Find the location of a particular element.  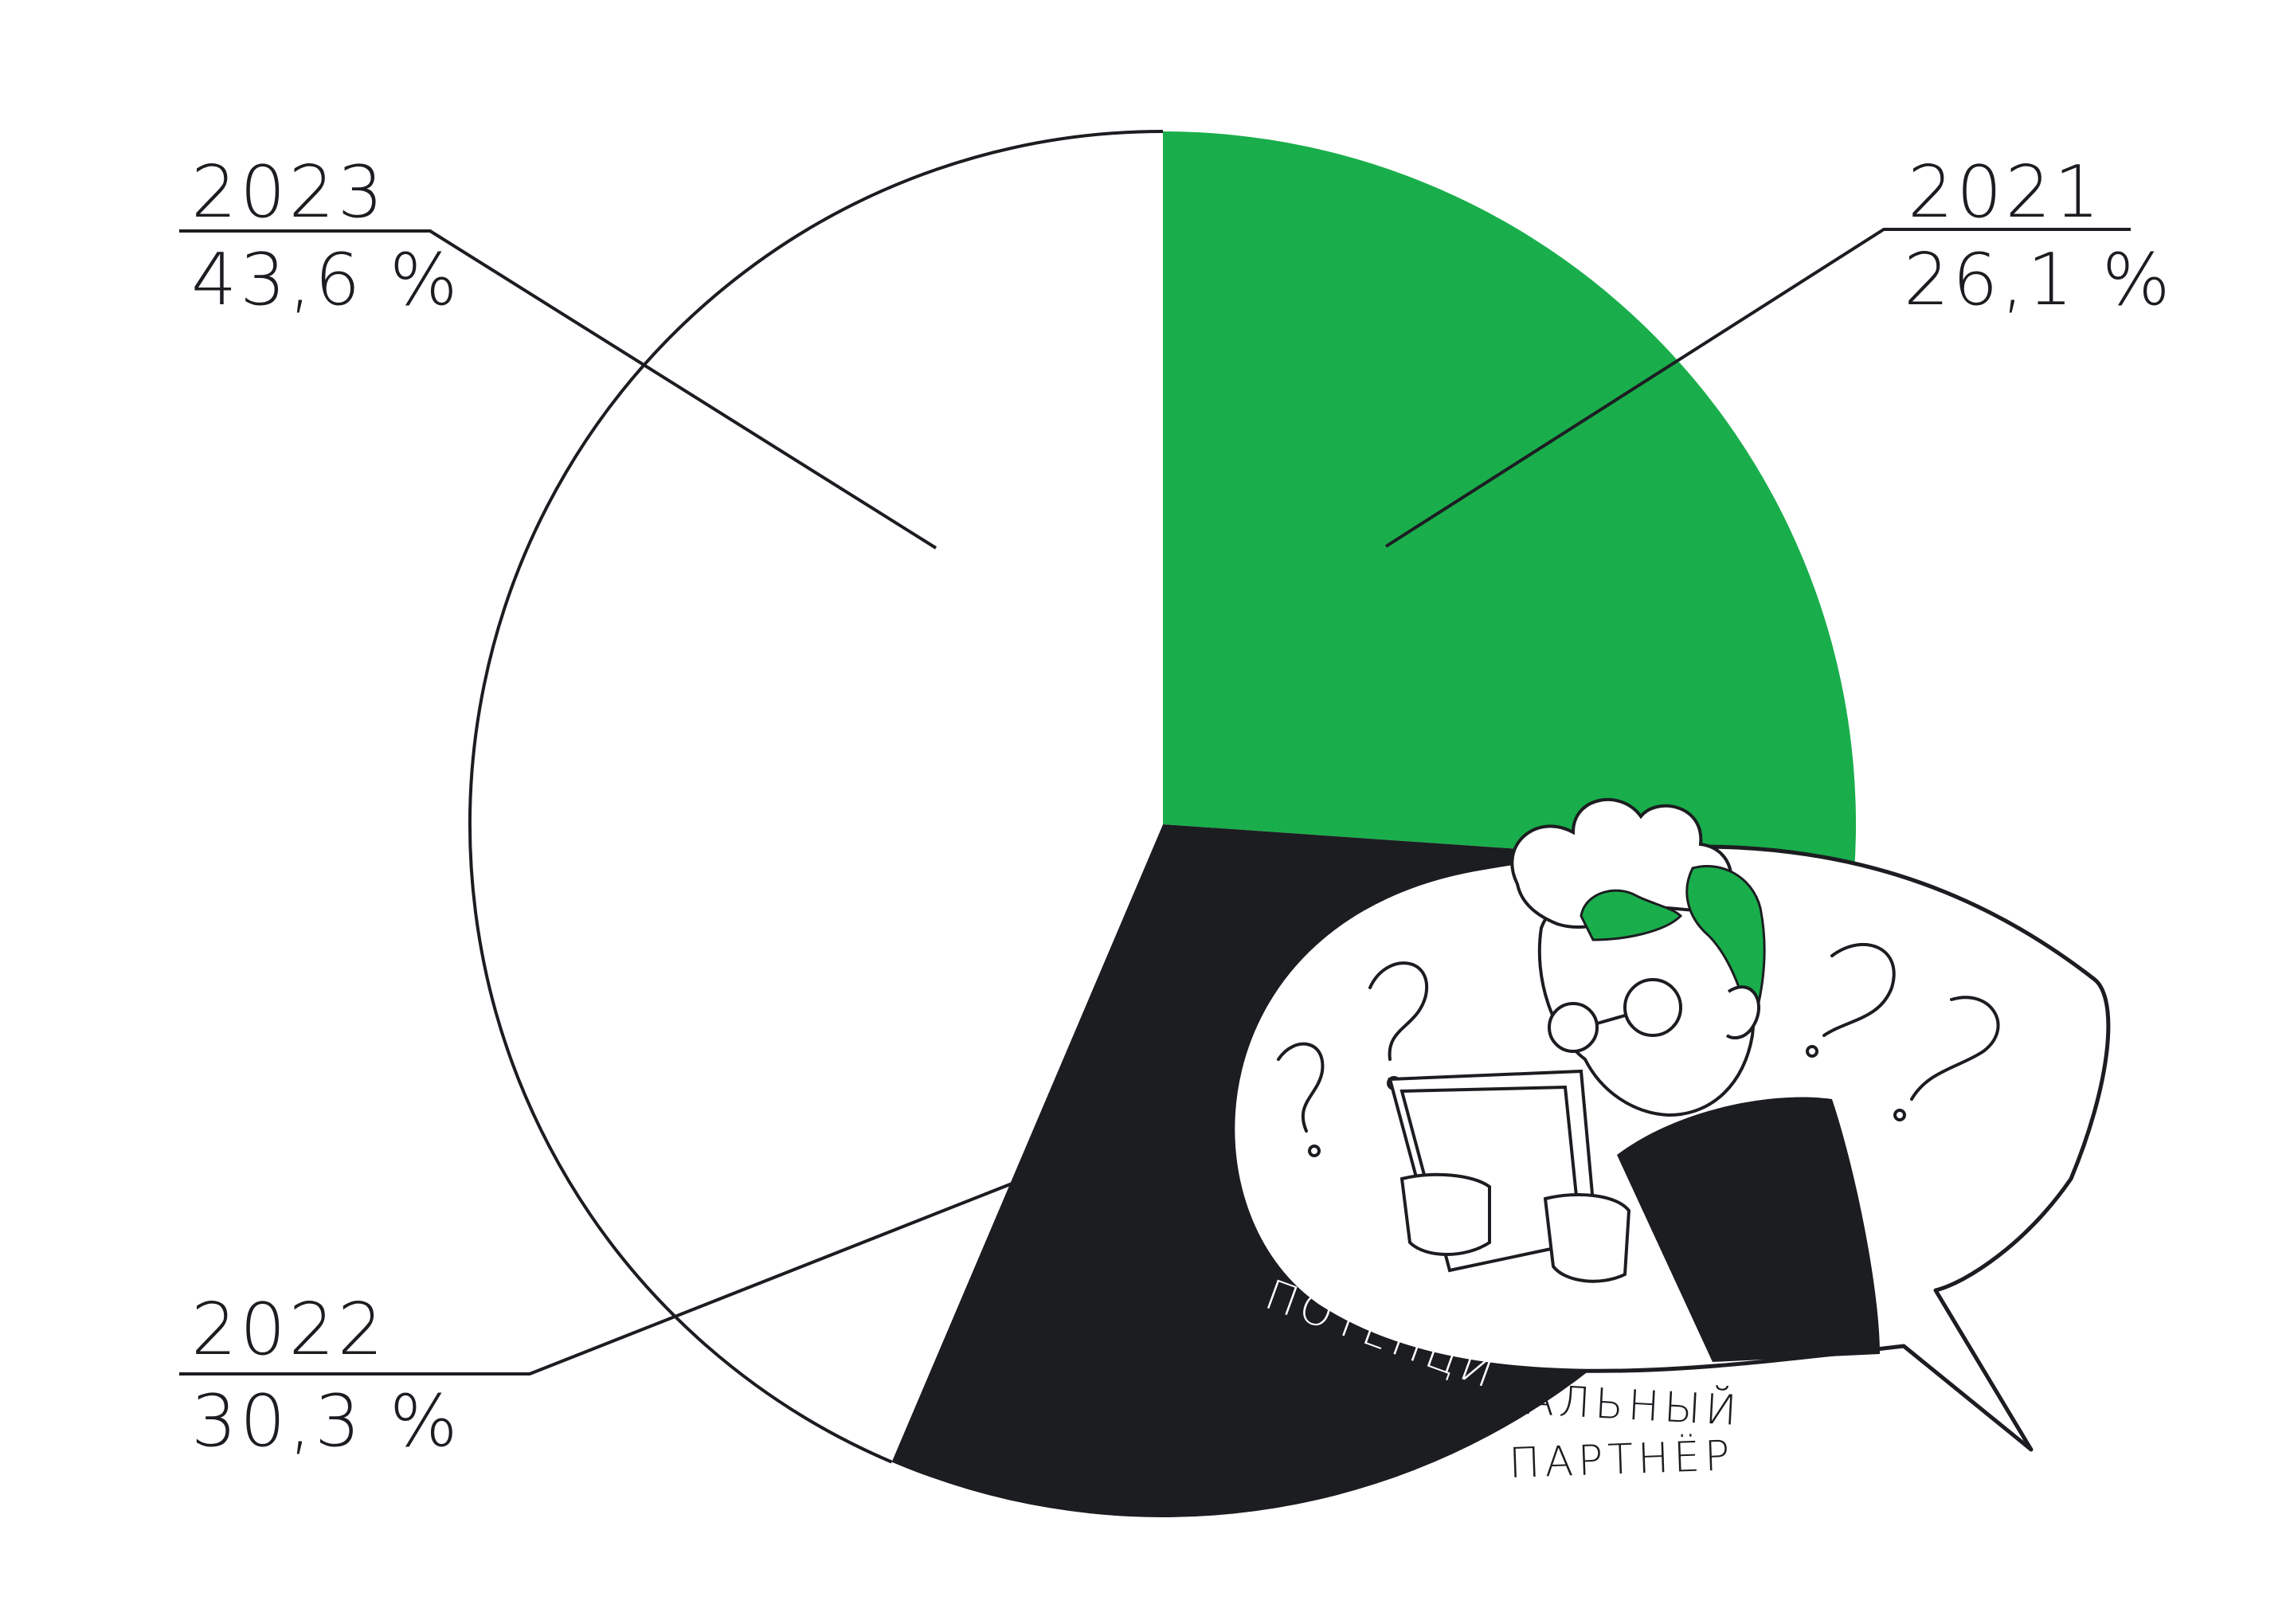

caption-line1-dark: АЛЬНЫЙ is located at coordinates (1634, 1405).